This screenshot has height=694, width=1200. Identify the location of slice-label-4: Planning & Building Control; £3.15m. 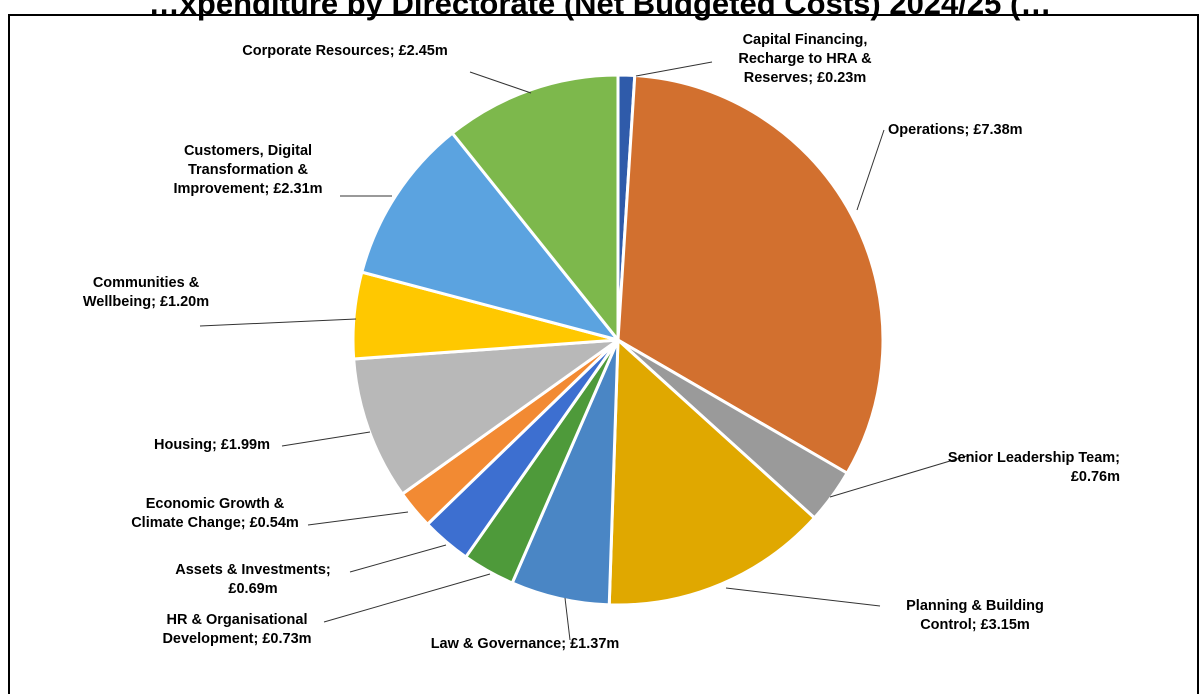
(975, 615).